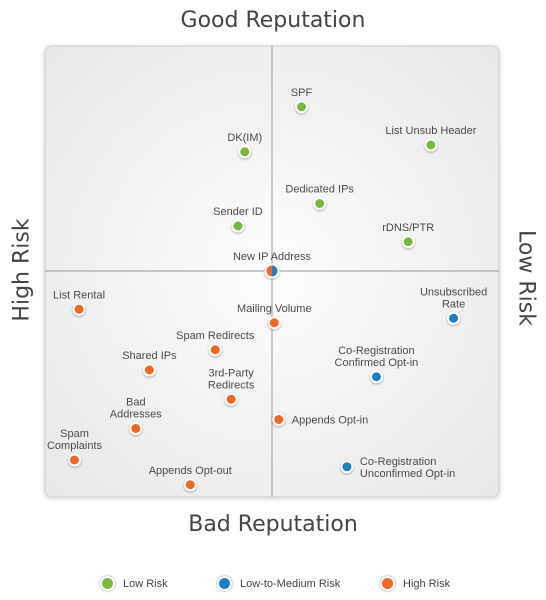  I want to click on point-label: Mailing Volume, so click(274, 309).